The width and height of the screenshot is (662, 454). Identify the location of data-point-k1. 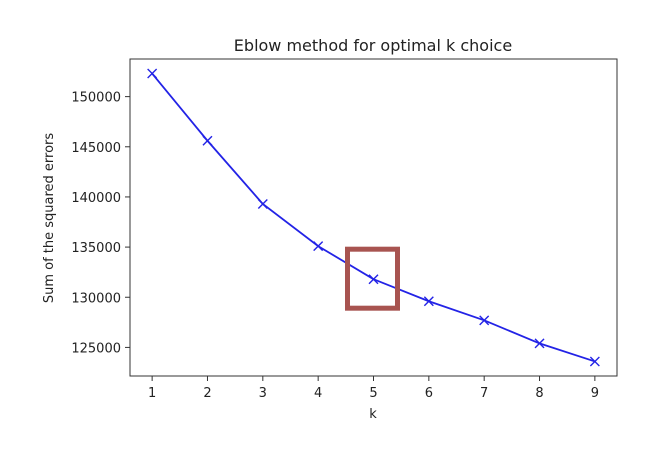
(152, 73).